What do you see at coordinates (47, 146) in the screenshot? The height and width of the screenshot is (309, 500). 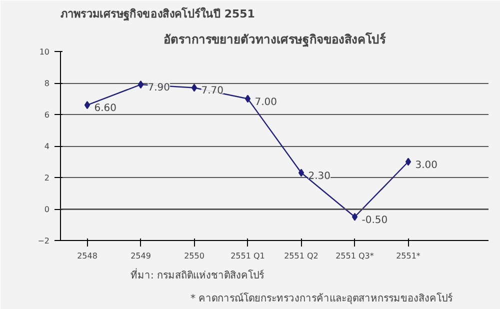 I see `y-tick-label: 4` at bounding box center [47, 146].